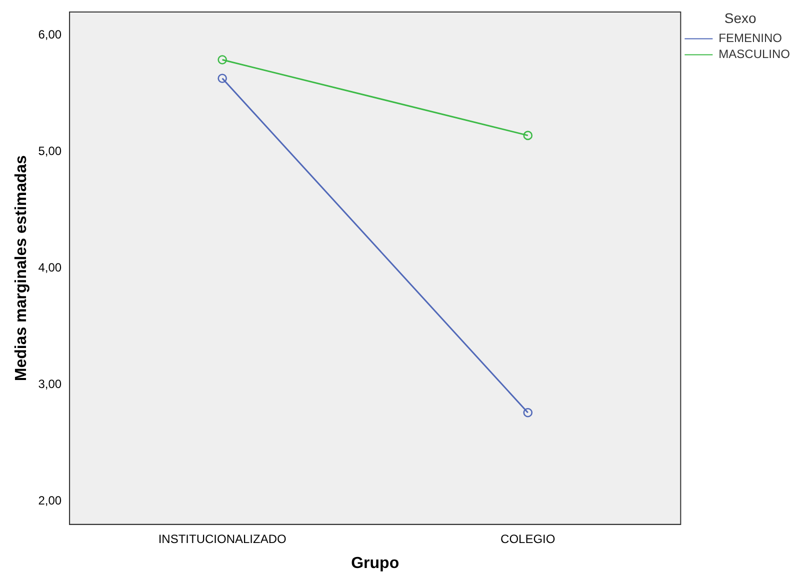  Describe the element at coordinates (528, 539) in the screenshot. I see `x-tick-label: COLEGIO` at that location.